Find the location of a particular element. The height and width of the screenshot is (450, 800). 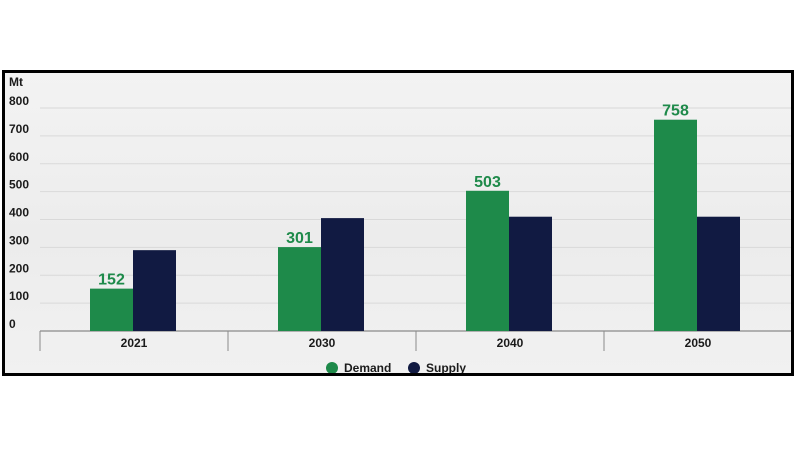

y-tick-label: 200 is located at coordinates (19, 268).